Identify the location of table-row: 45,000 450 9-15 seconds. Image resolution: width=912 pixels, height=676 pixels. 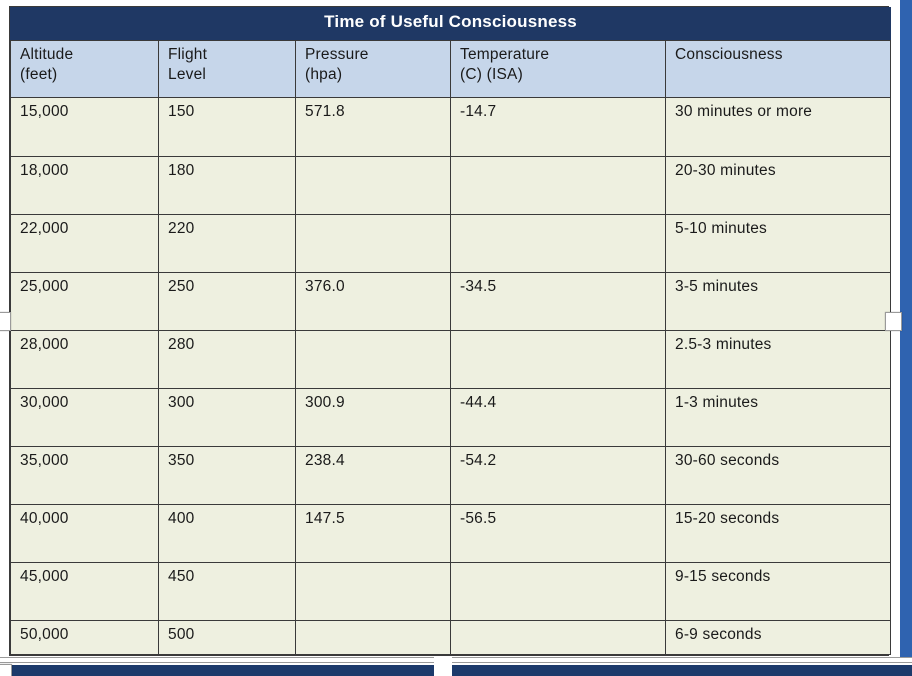
(451, 591).